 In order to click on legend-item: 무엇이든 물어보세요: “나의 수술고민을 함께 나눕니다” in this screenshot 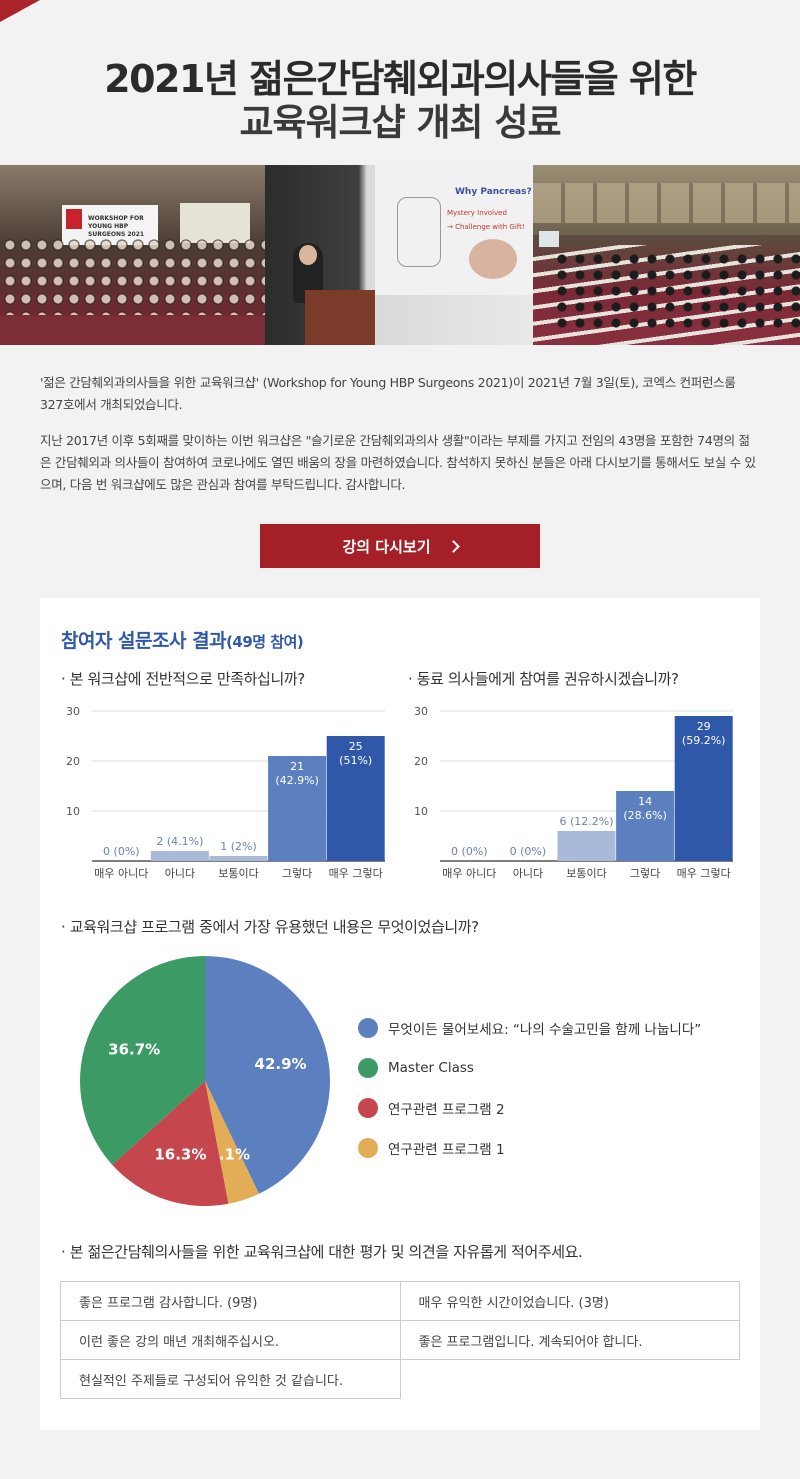, I will do `click(529, 1028)`.